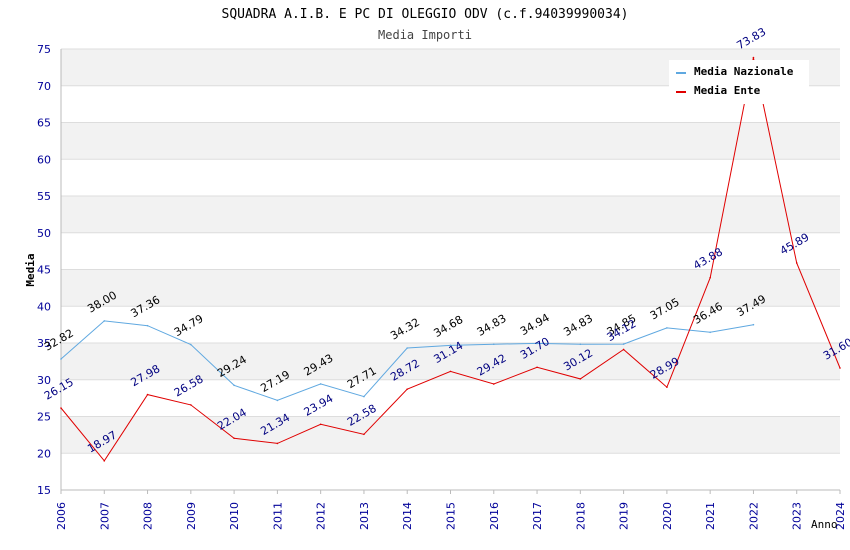 The height and width of the screenshot is (550, 850). Describe the element at coordinates (710, 516) in the screenshot. I see `x-tick-label: 2021` at that location.